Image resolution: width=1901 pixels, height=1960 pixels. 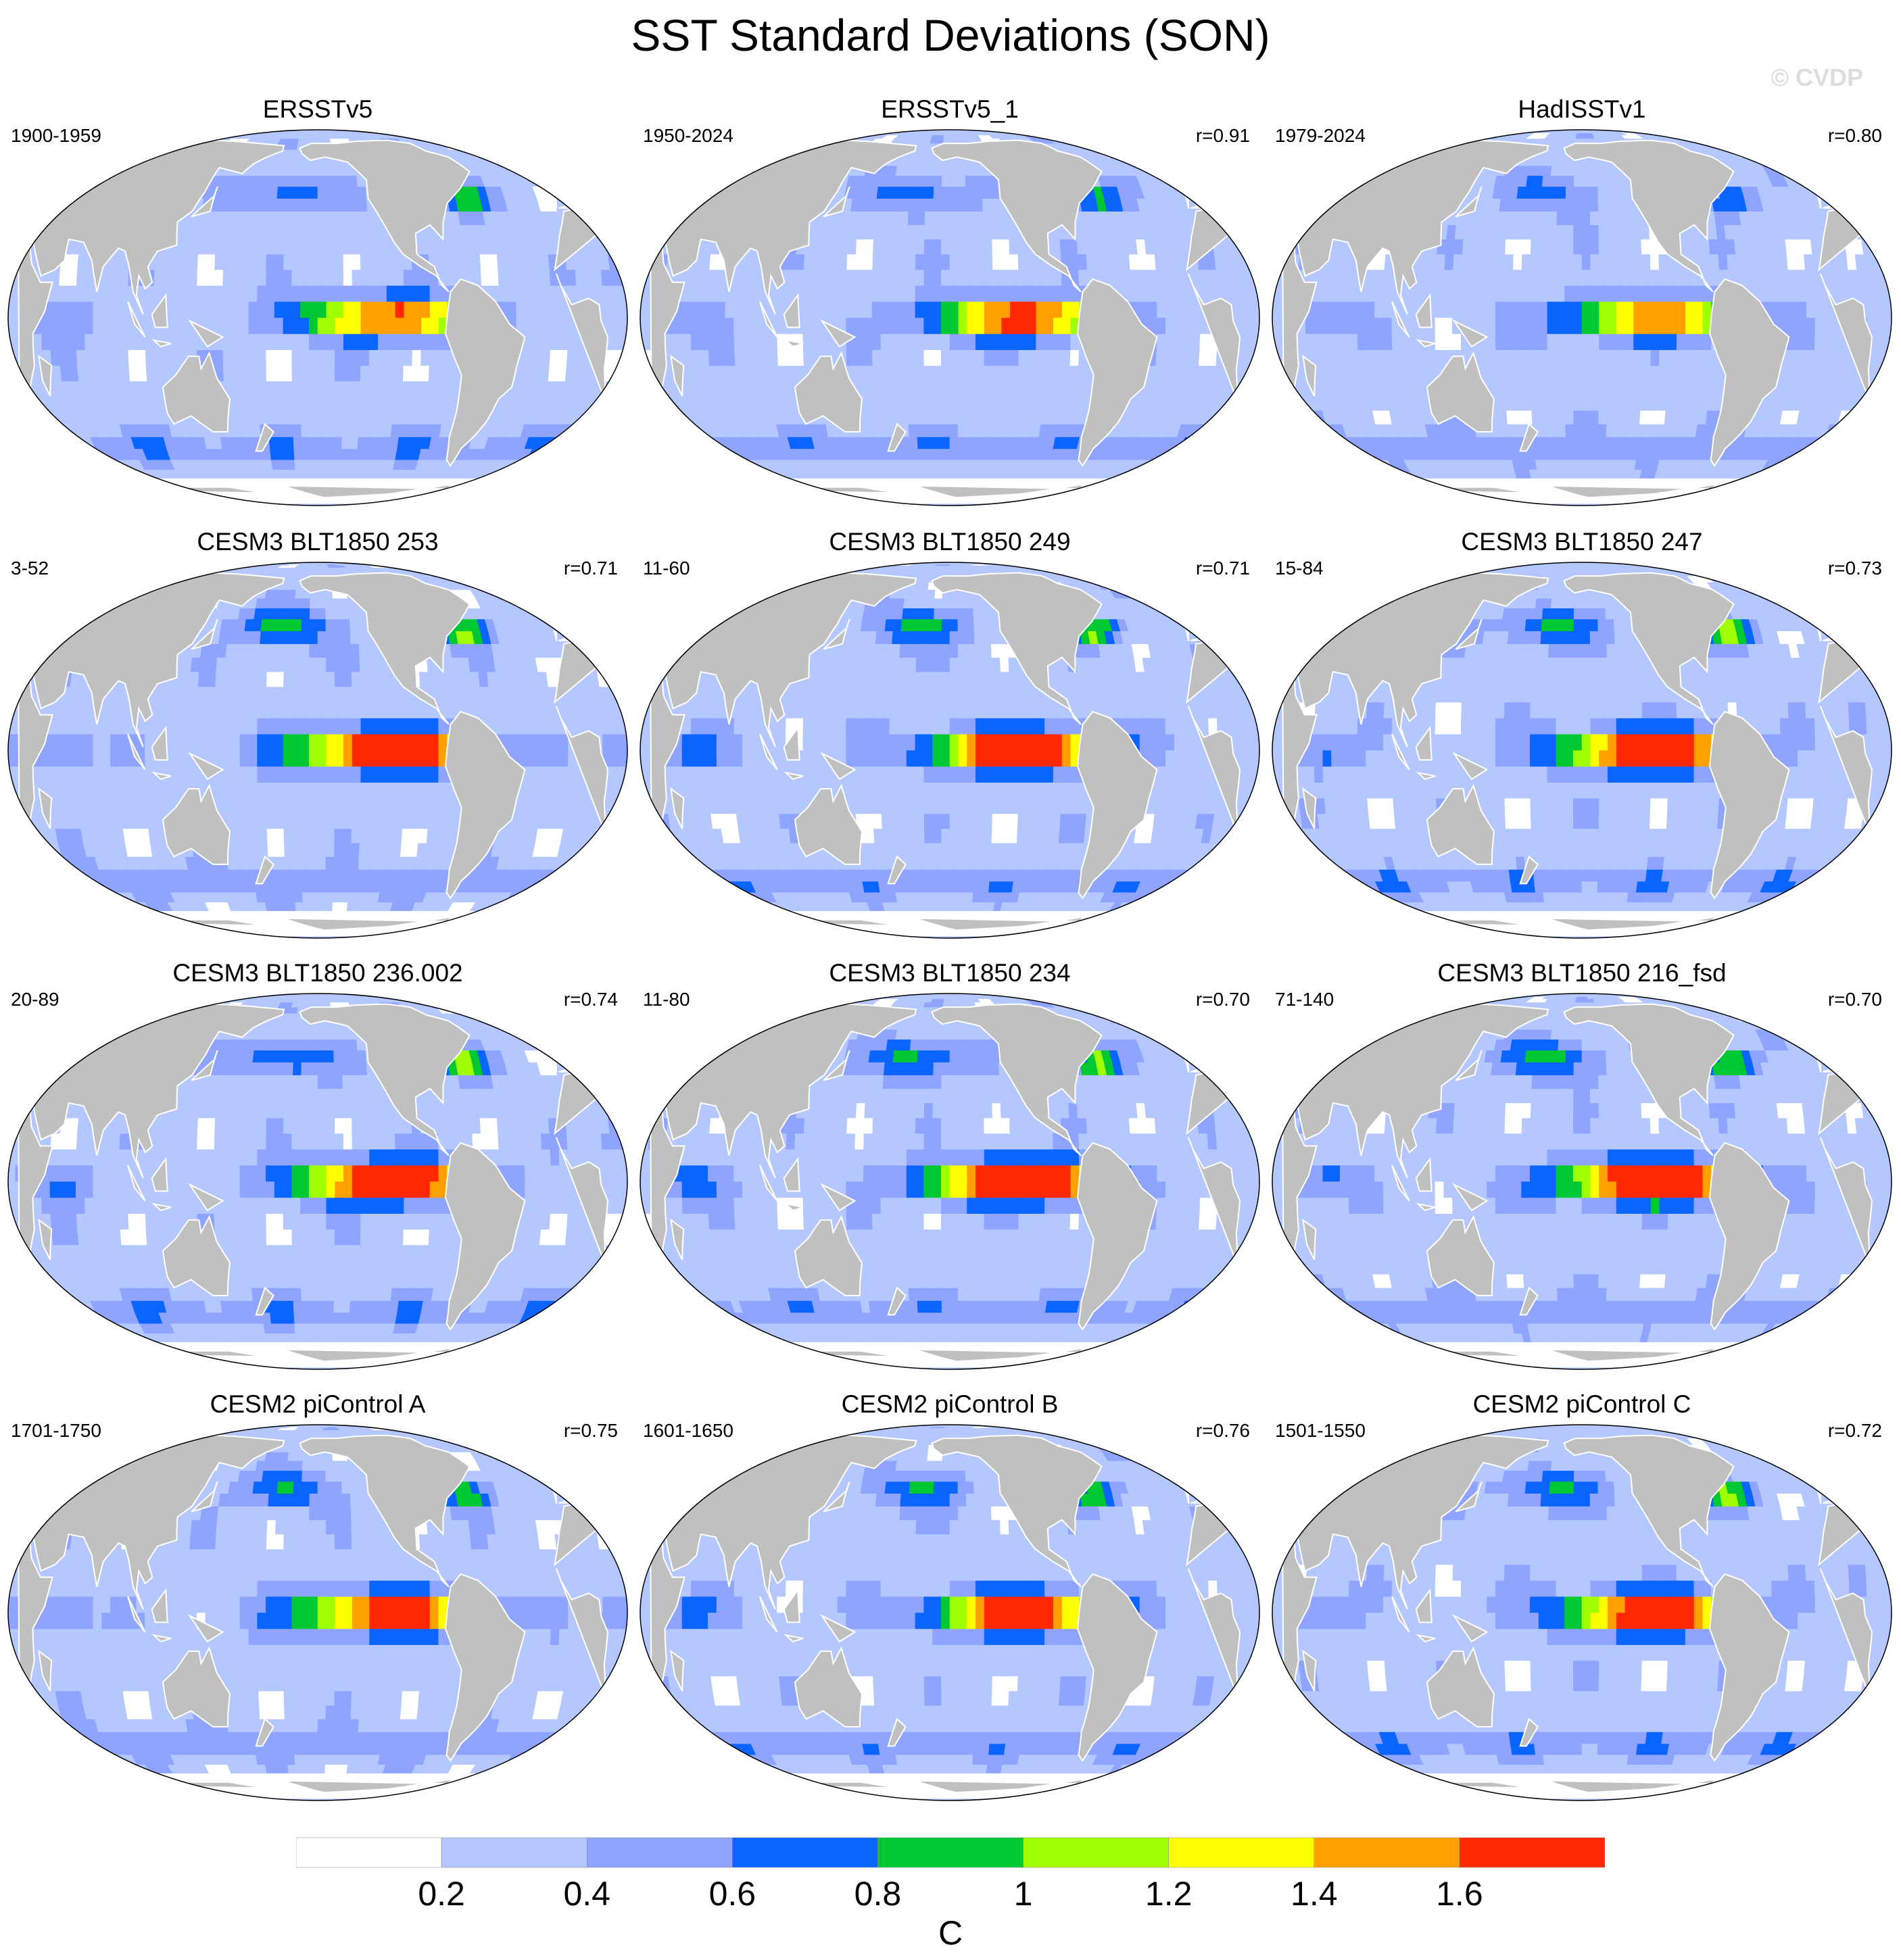 What do you see at coordinates (1320, 135) in the screenshot?
I see `panel-period: 1979-2024` at bounding box center [1320, 135].